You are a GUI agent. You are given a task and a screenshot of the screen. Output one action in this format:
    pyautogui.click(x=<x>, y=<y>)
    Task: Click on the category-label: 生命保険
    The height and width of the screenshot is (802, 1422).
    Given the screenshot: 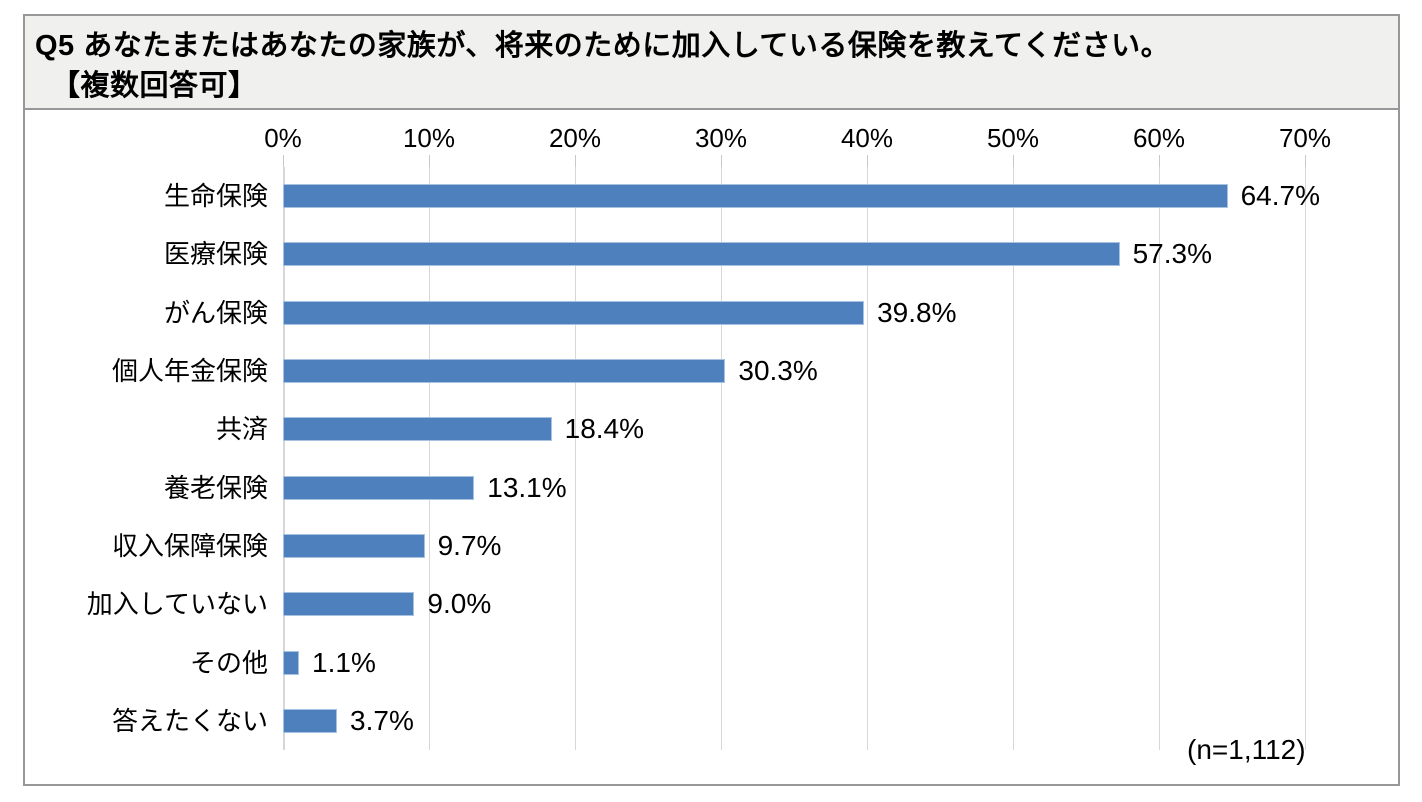 What is the action you would take?
    pyautogui.click(x=215, y=196)
    